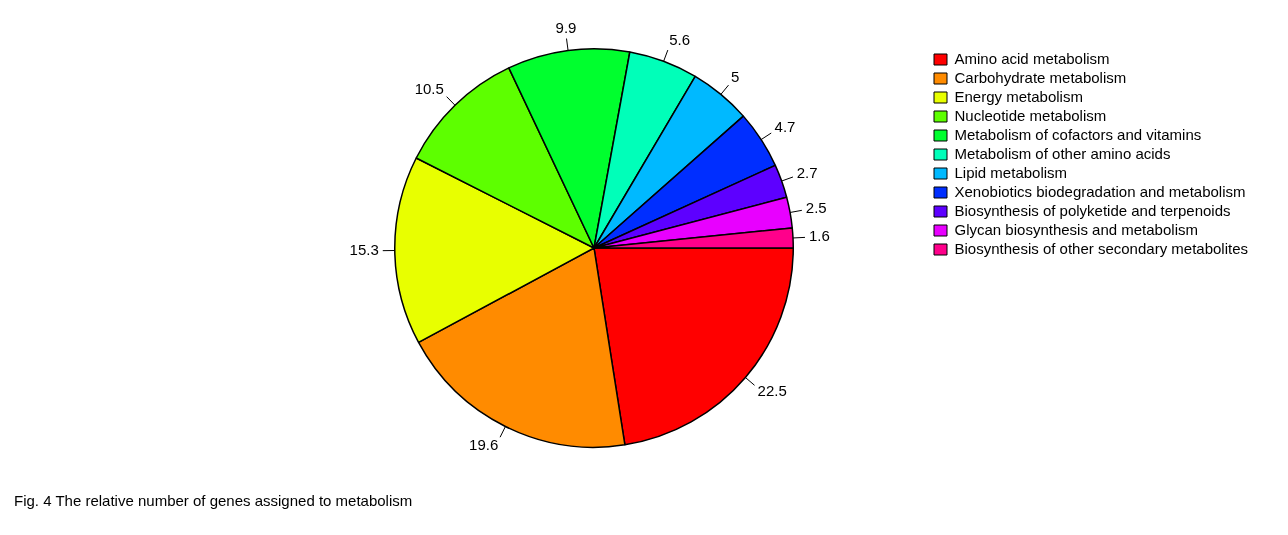  What do you see at coordinates (1092, 210) in the screenshot?
I see `legend-label: Biosynthesis of polyketide and terpenoids` at bounding box center [1092, 210].